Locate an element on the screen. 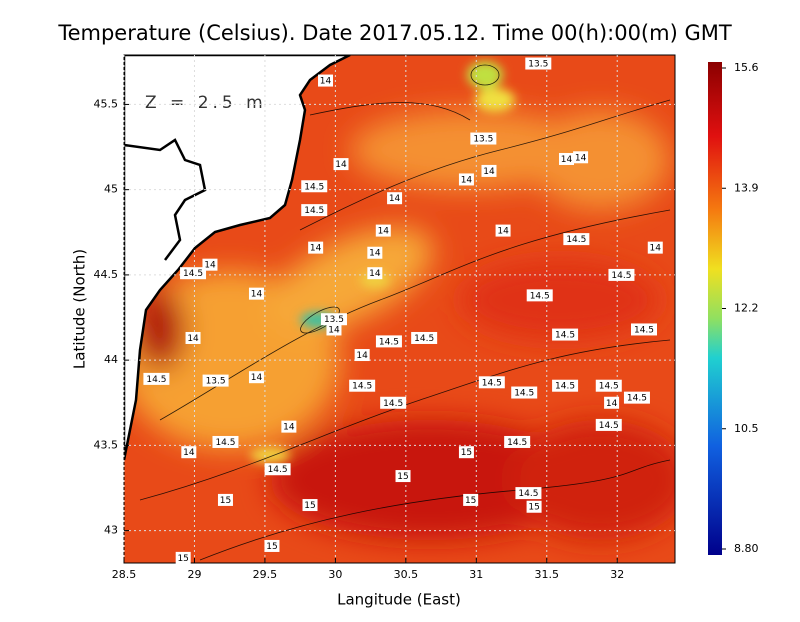 This screenshot has width=800, height=622. x-tick-label: 30 is located at coordinates (335, 574).